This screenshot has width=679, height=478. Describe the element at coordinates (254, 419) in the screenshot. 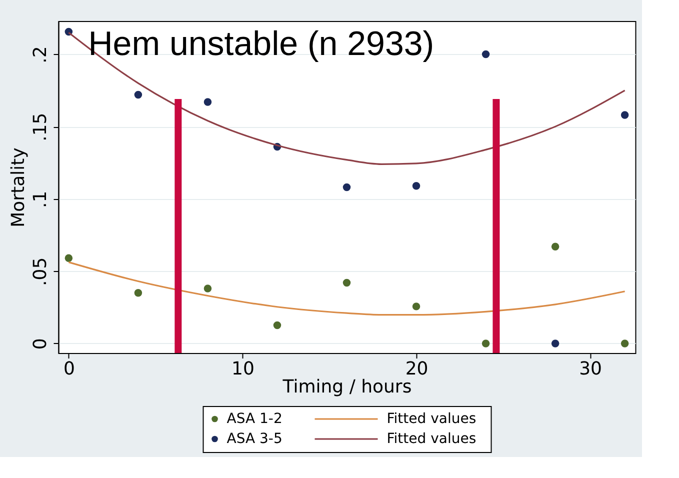

I see `legend-label: ASA 1-2` at that location.